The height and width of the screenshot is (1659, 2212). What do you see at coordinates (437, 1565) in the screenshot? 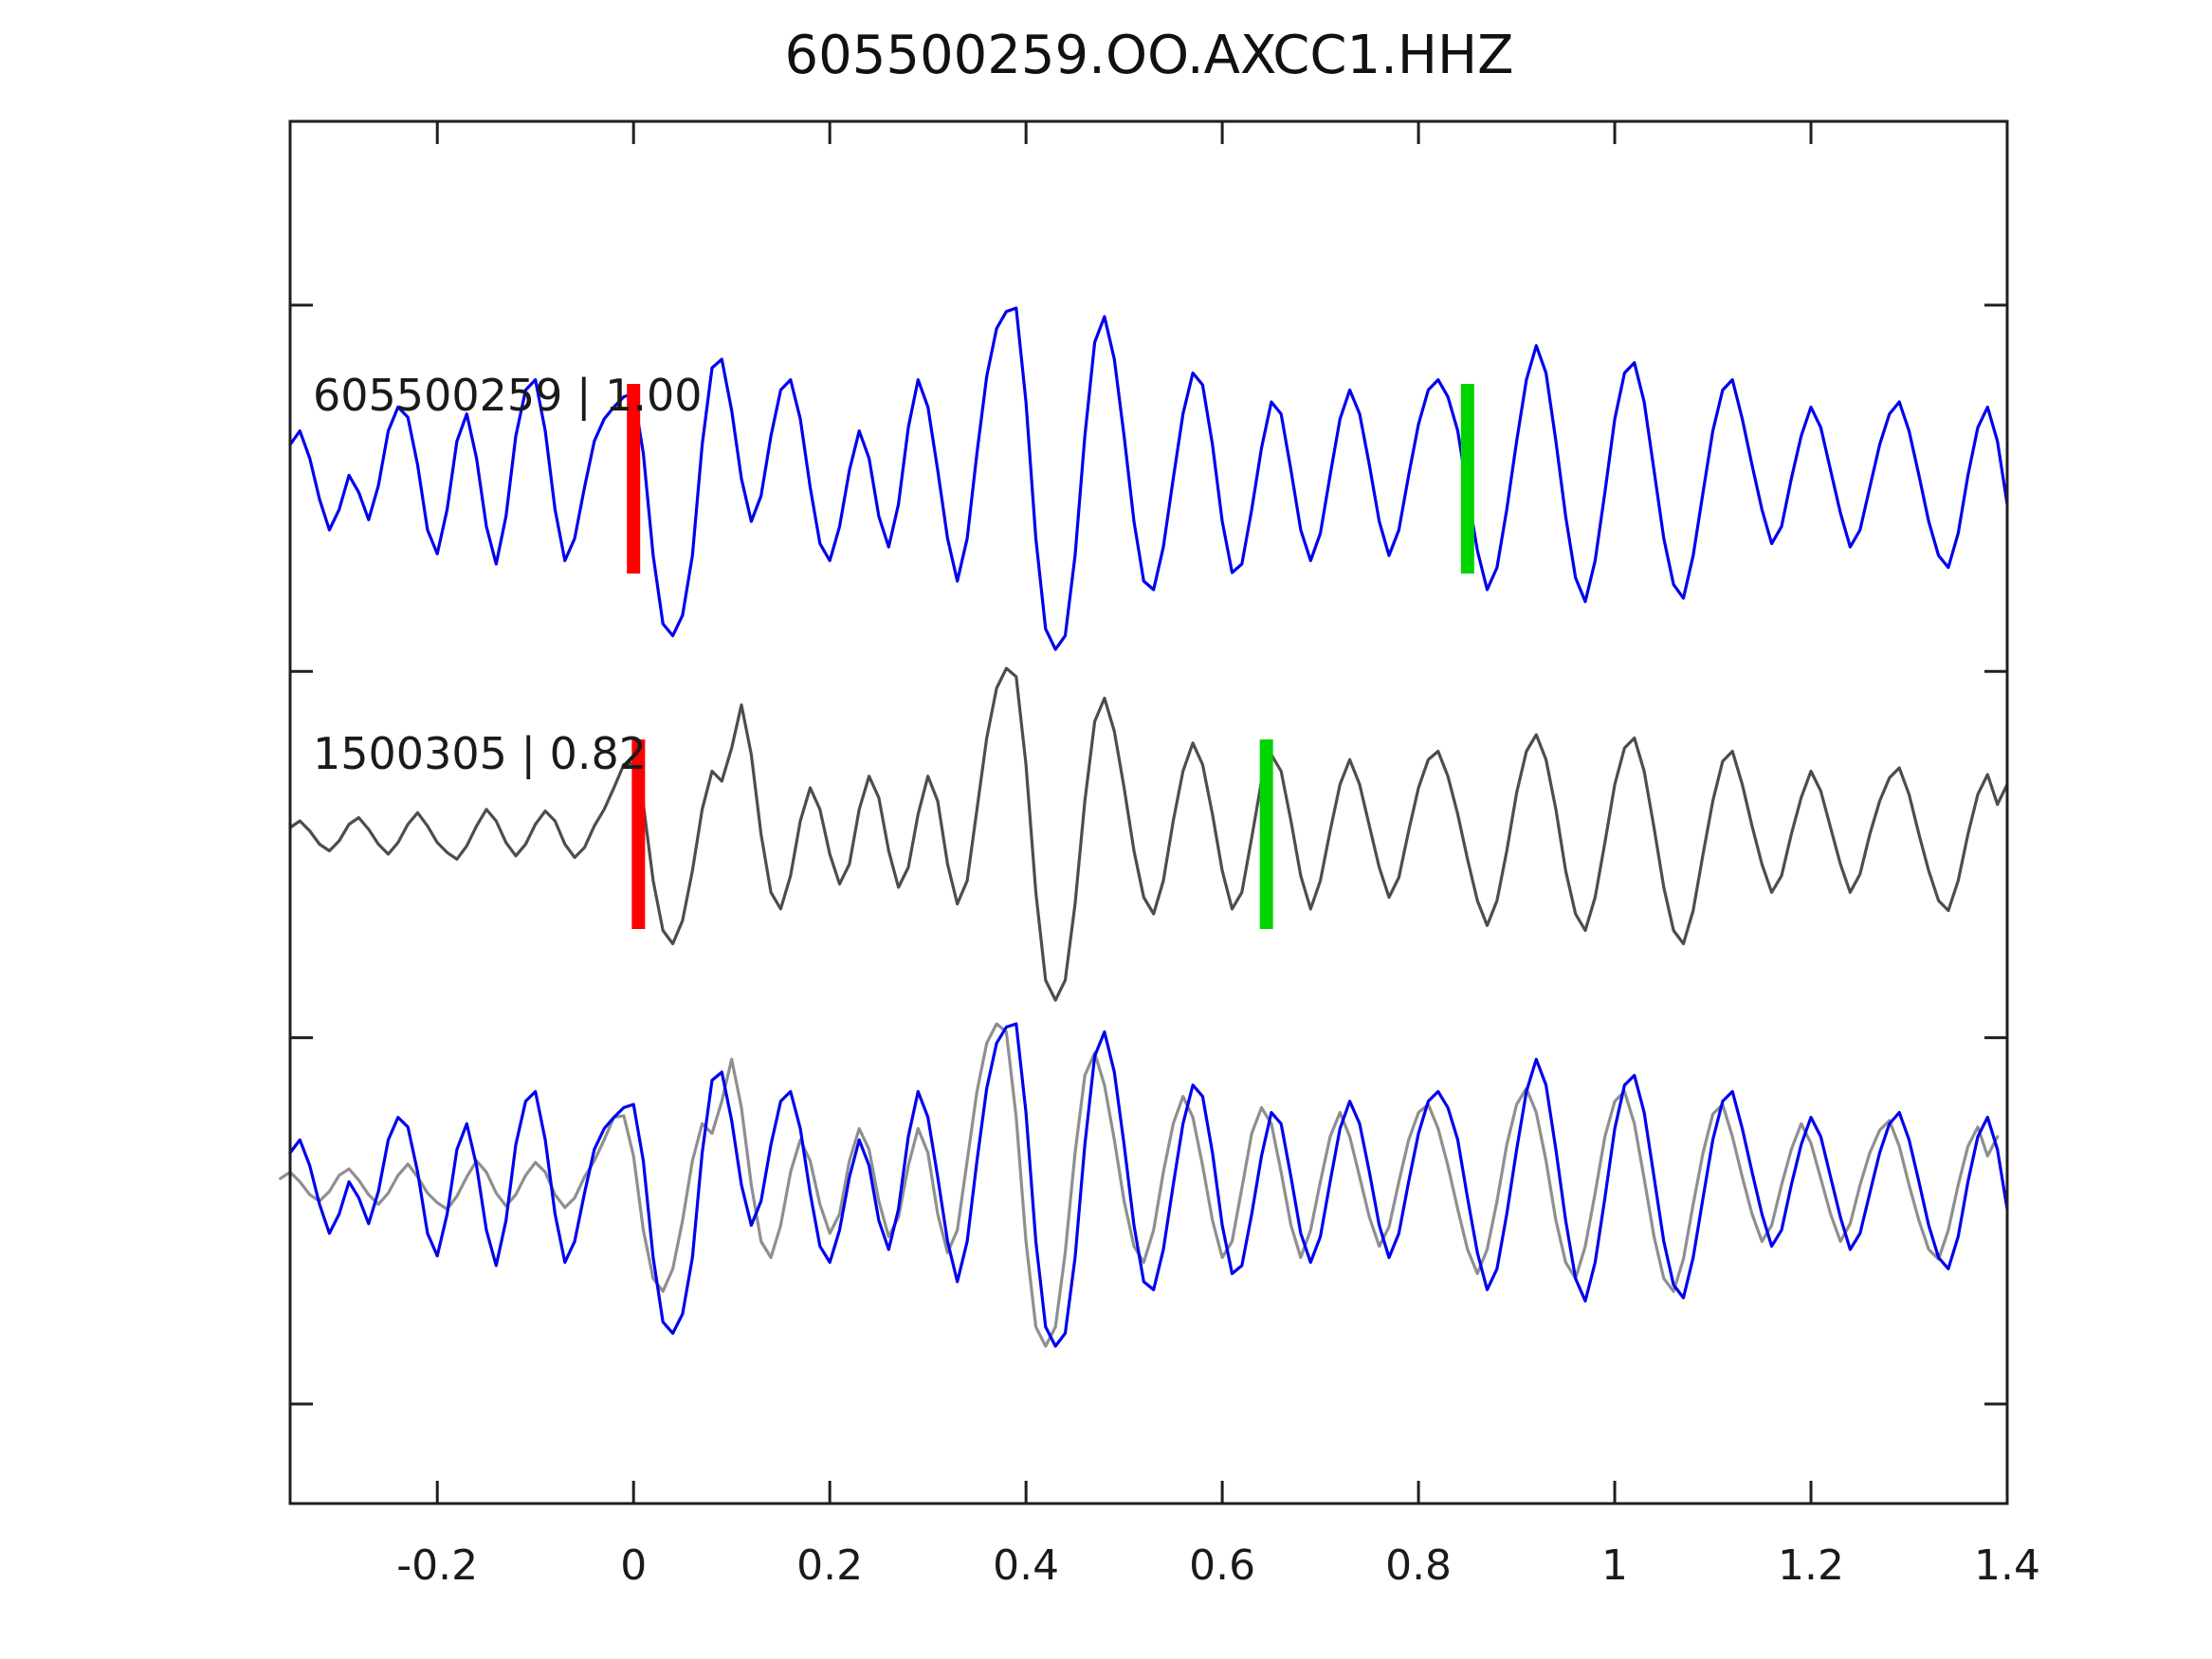
I see `x-tick-label--0.2: -0.2` at bounding box center [437, 1565].